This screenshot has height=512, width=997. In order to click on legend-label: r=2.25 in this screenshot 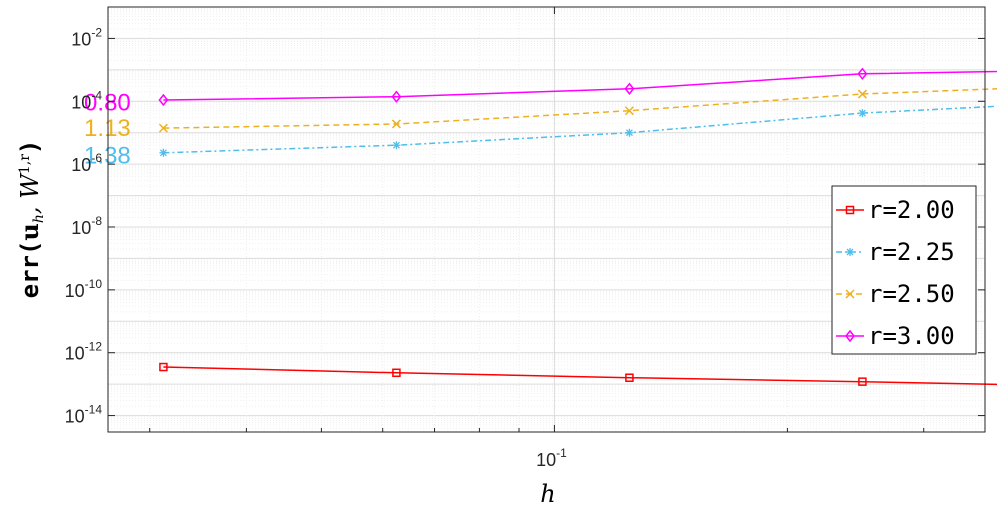, I will do `click(911, 252)`.